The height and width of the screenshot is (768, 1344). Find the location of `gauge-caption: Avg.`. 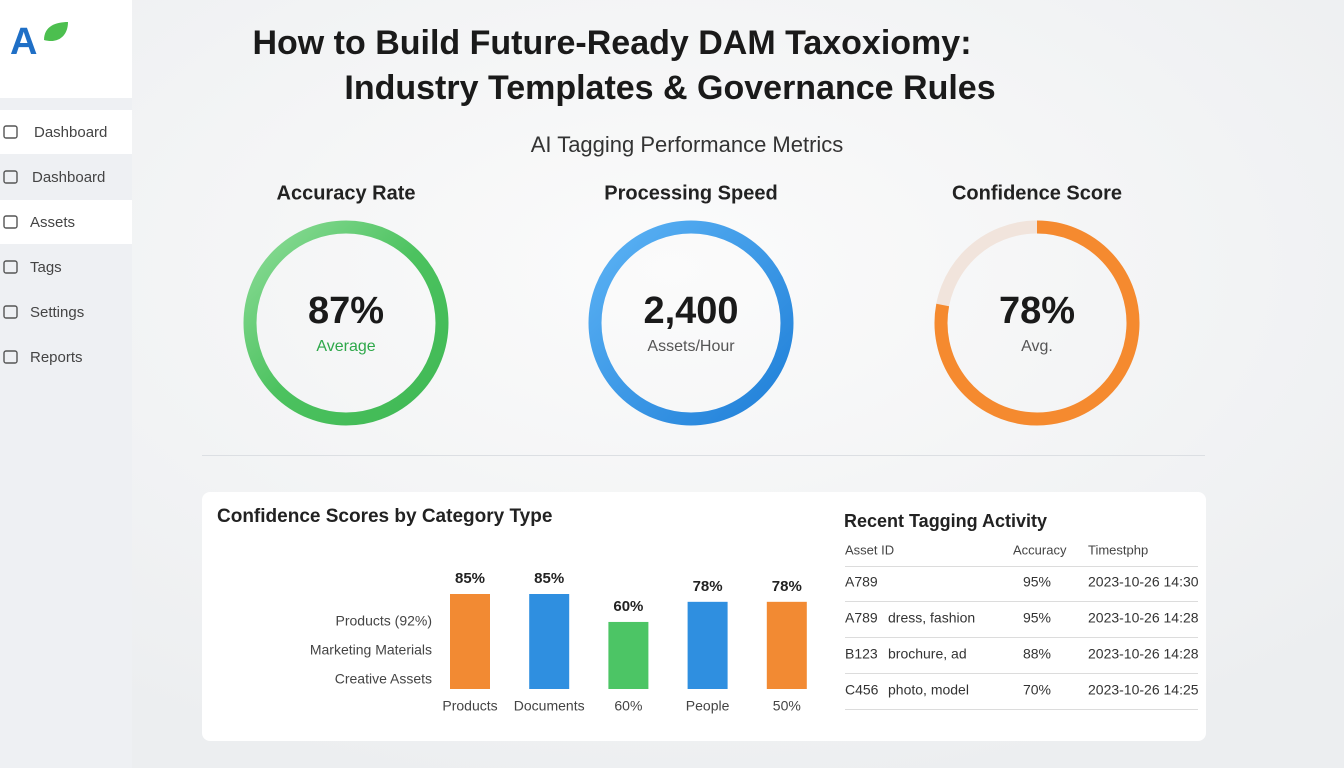

gauge-caption: Avg. is located at coordinates (1037, 346).